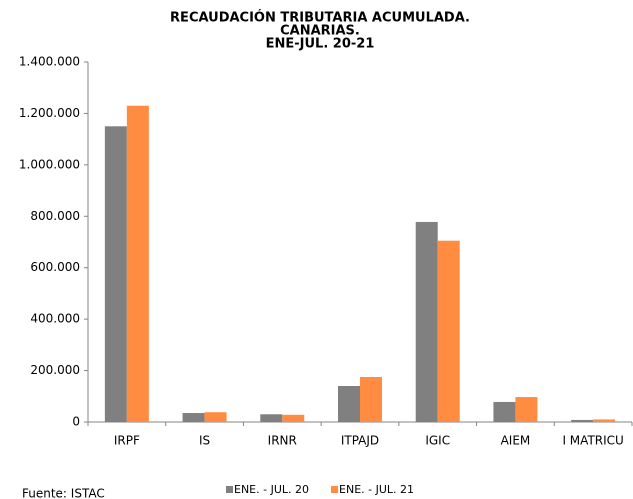 The image size is (633, 499). What do you see at coordinates (55, 267) in the screenshot?
I see `y-tick-label: 600.000` at bounding box center [55, 267].